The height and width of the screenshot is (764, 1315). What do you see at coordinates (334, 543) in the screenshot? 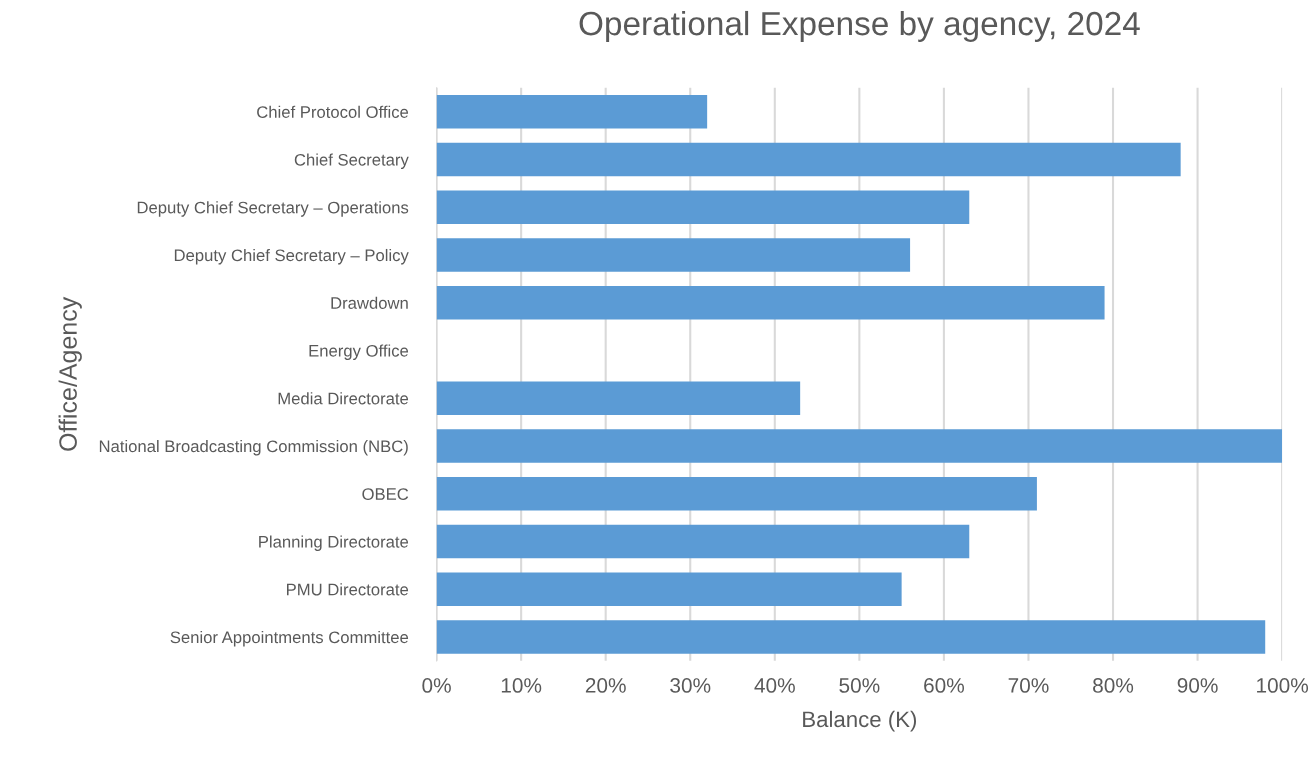
I see `y-tick-label: Planning Directorate` at bounding box center [334, 543].